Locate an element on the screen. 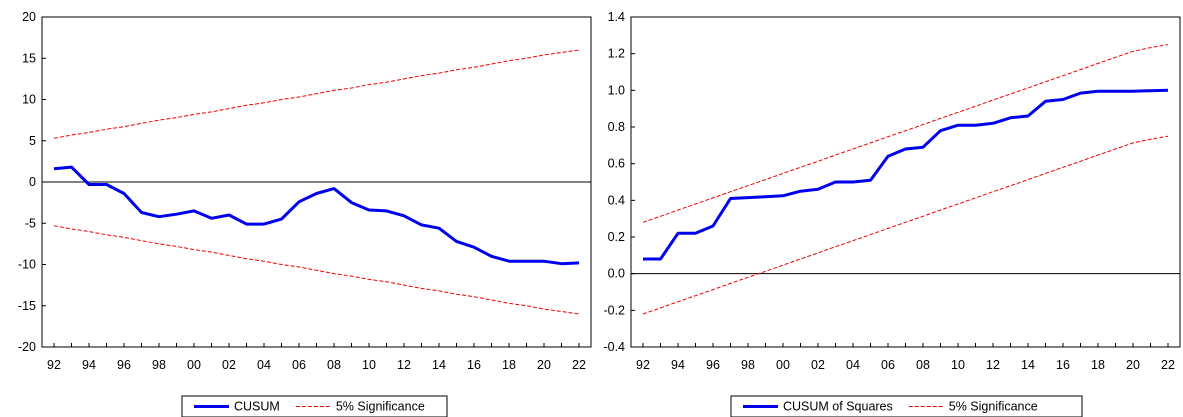  y-tick-label: 0.2 is located at coordinates (616, 237).